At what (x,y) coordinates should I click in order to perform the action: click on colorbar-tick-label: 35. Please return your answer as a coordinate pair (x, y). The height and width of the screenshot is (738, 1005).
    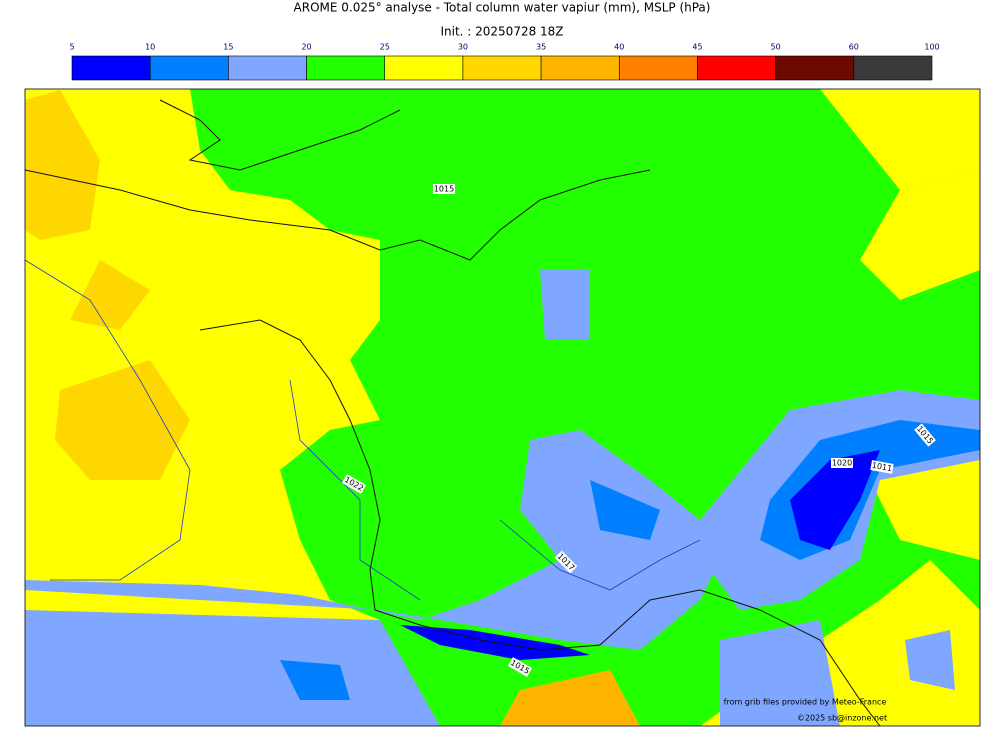
    Looking at the image, I should click on (541, 47).